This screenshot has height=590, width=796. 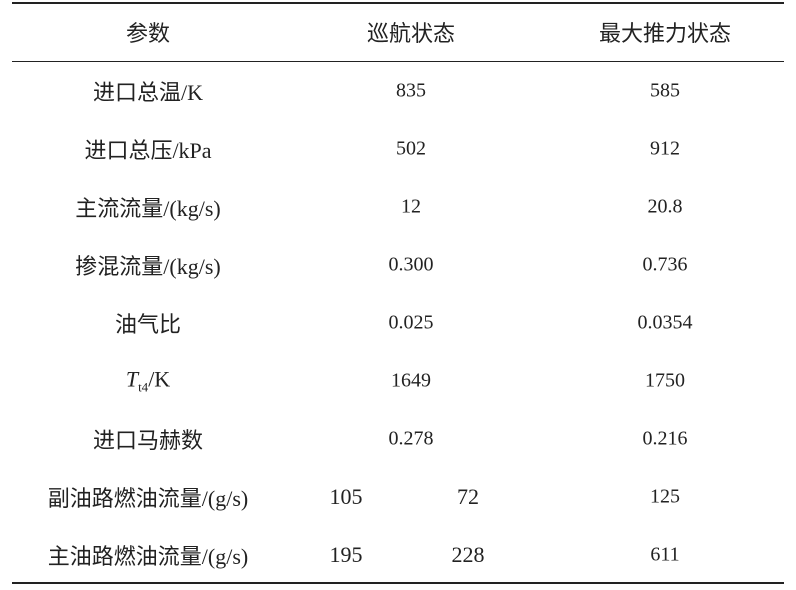 What do you see at coordinates (148, 440) in the screenshot?
I see `row-label: 进口马赫数` at bounding box center [148, 440].